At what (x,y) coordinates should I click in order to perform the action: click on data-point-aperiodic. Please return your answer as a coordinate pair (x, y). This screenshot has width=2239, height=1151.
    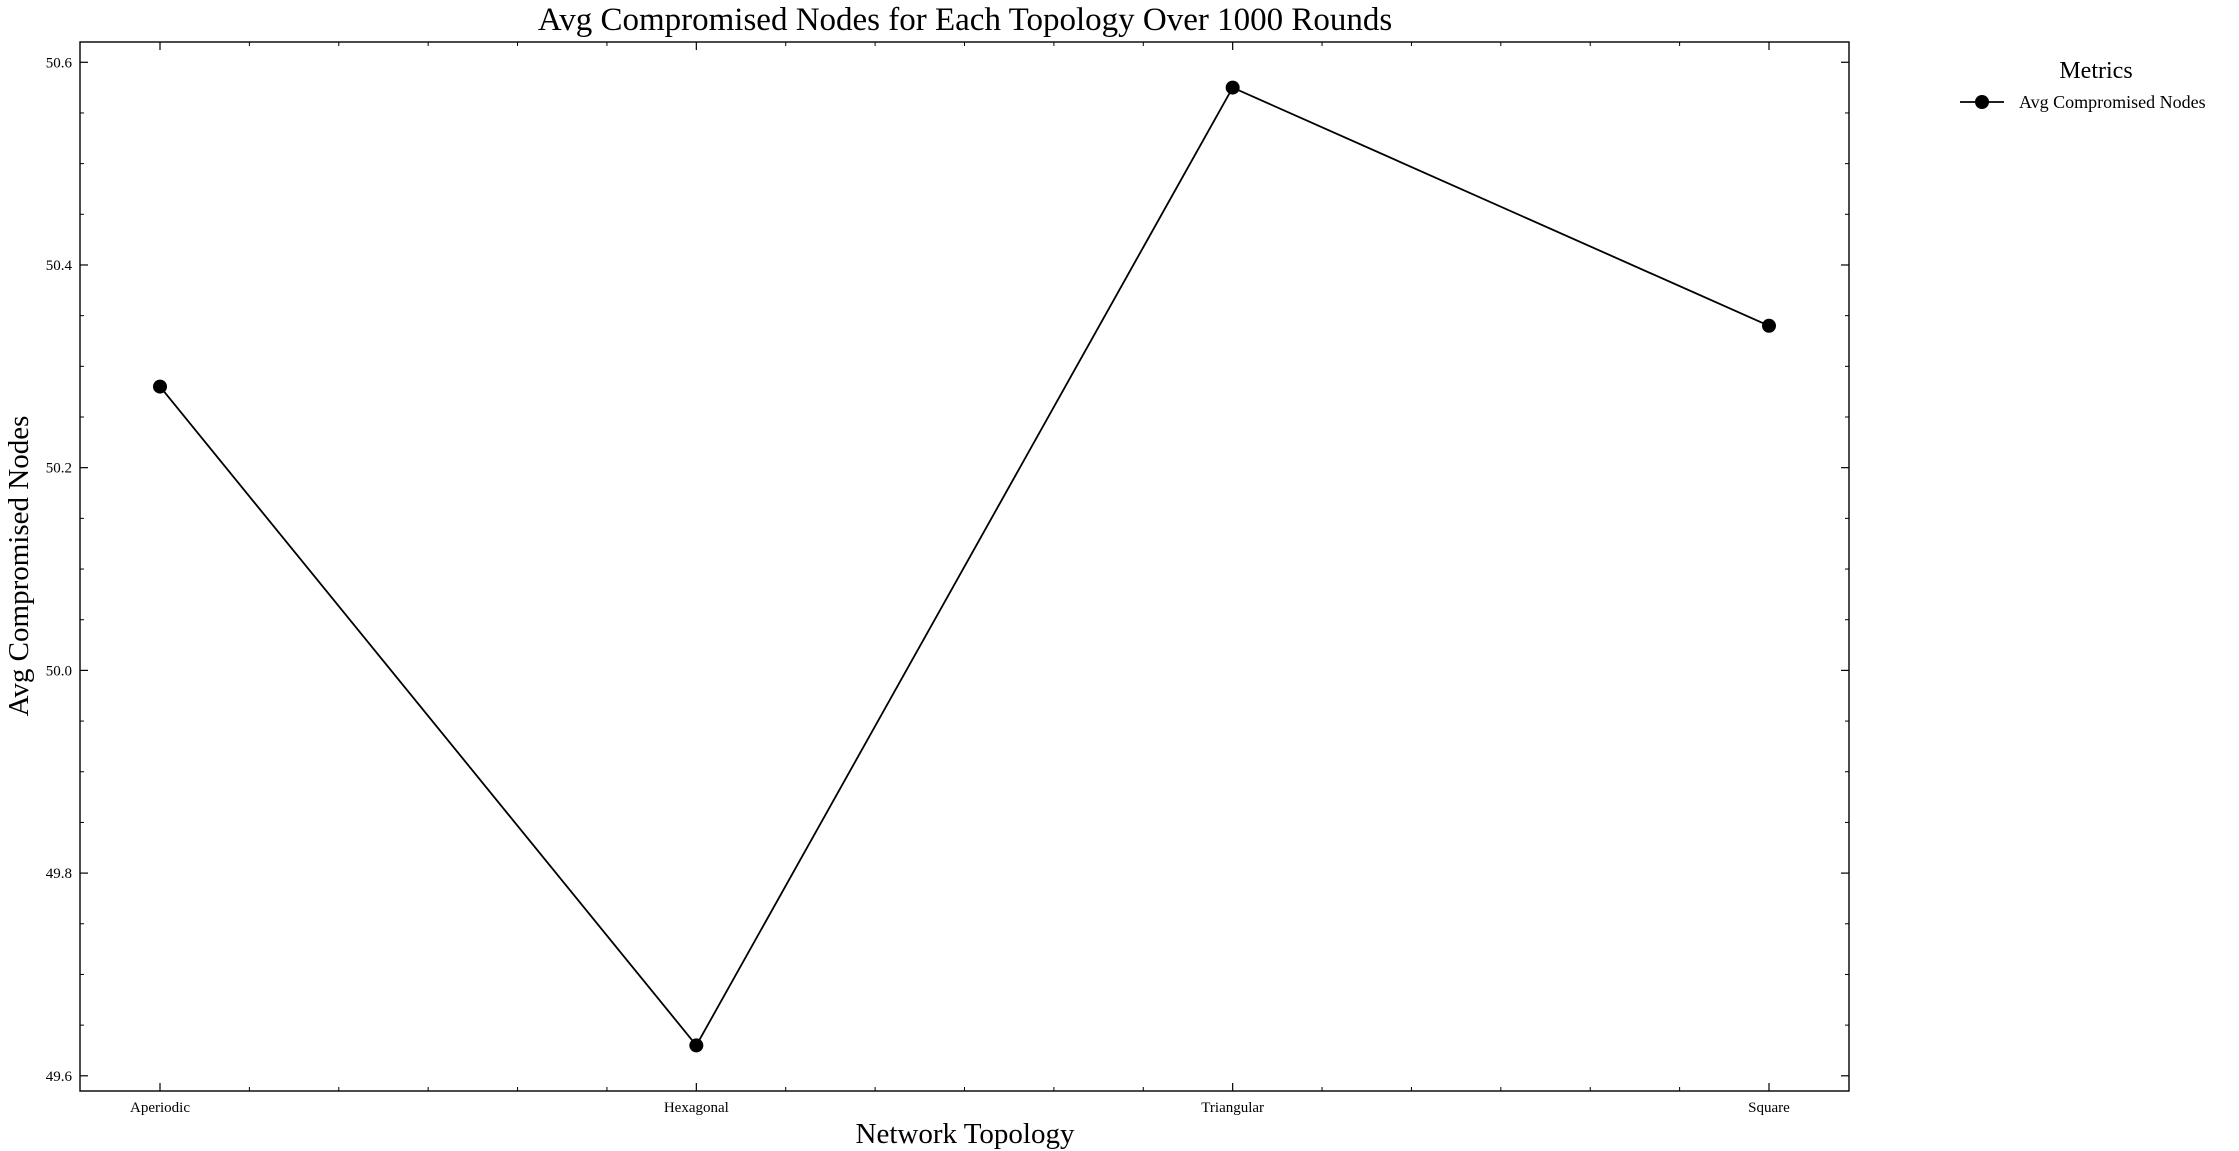
    Looking at the image, I should click on (160, 386).